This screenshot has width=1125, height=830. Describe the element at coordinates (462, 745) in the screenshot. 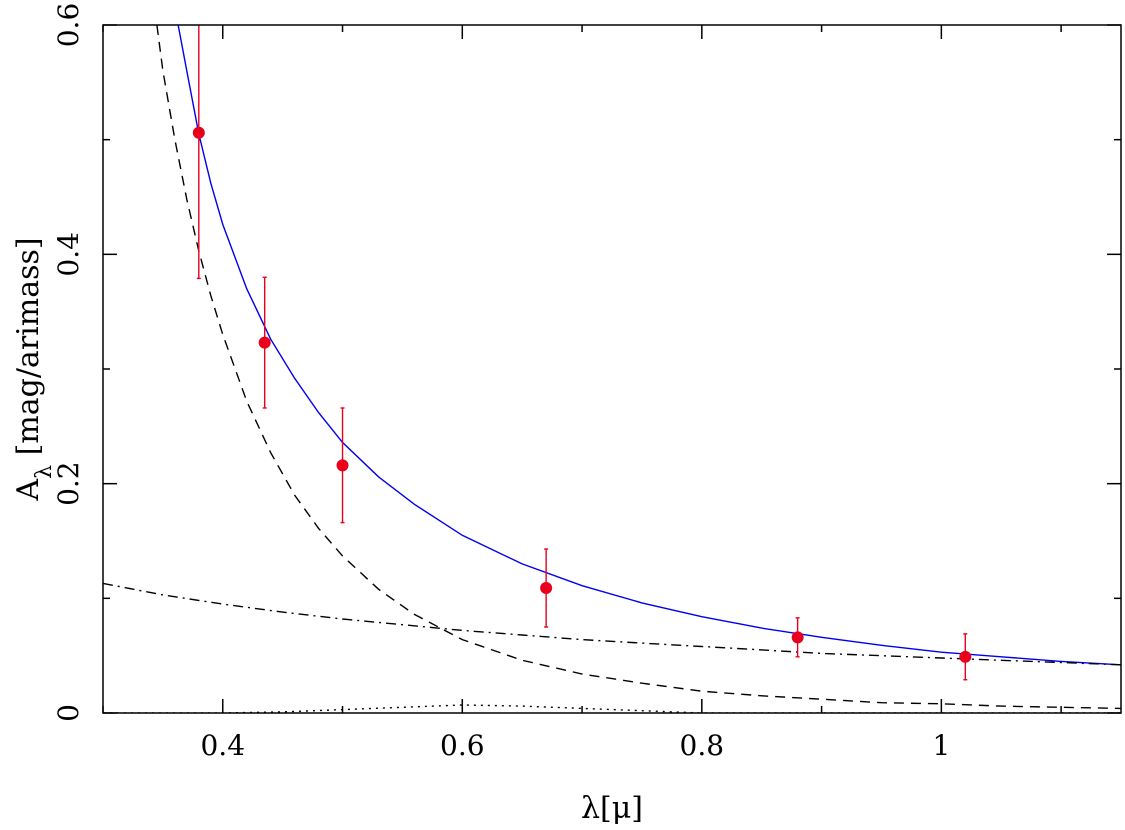

I see `x-tick-label: 0.6` at that location.